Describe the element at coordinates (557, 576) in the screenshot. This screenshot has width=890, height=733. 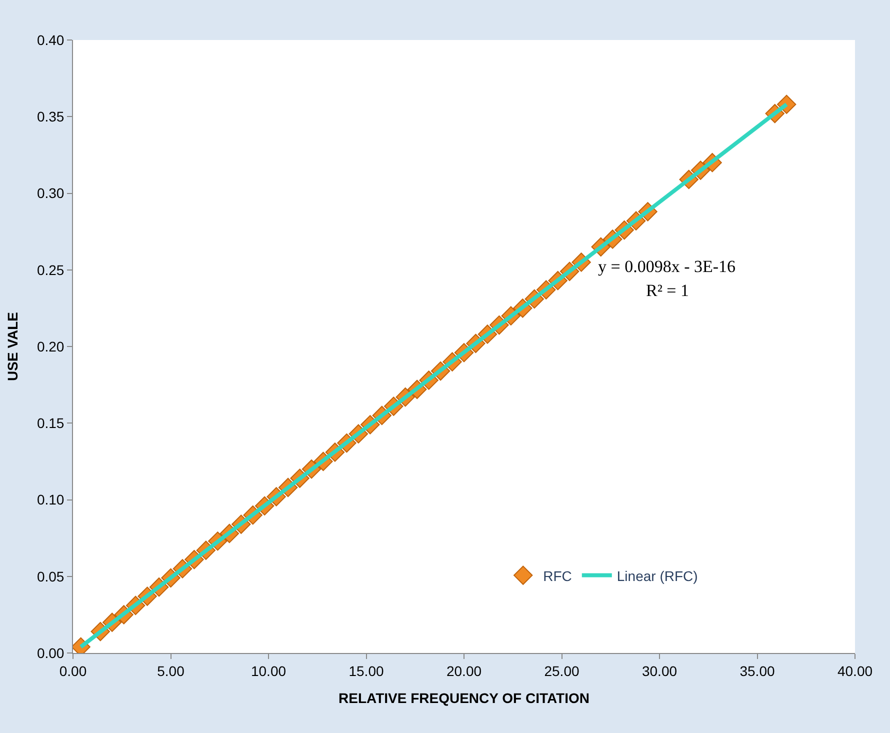
I see `legend-label: RFC` at that location.